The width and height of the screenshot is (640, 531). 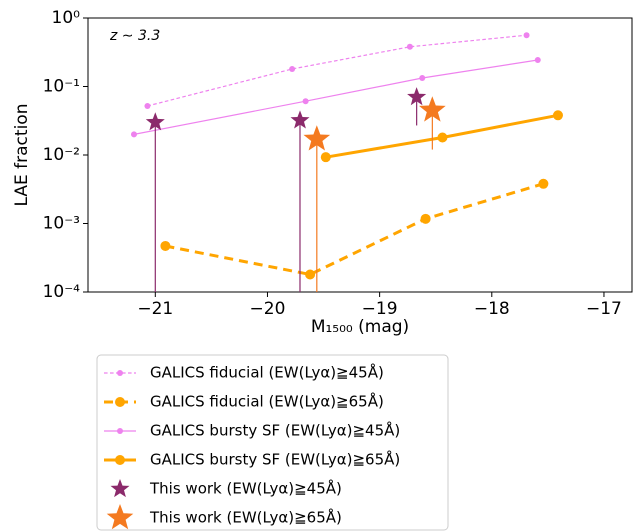 I want to click on legend-label: GALICS bursty SF (EW(Lyα)≧65Å), so click(x=275, y=459).